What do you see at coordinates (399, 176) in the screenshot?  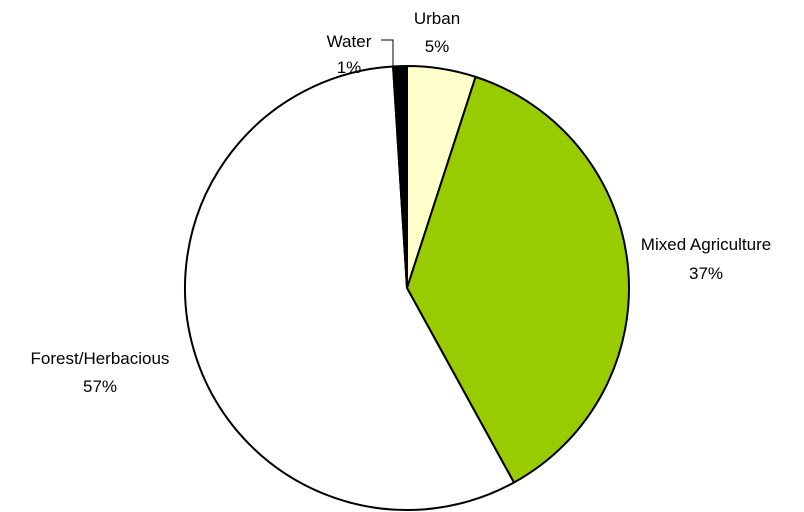 I see `pie-slice-water` at bounding box center [399, 176].